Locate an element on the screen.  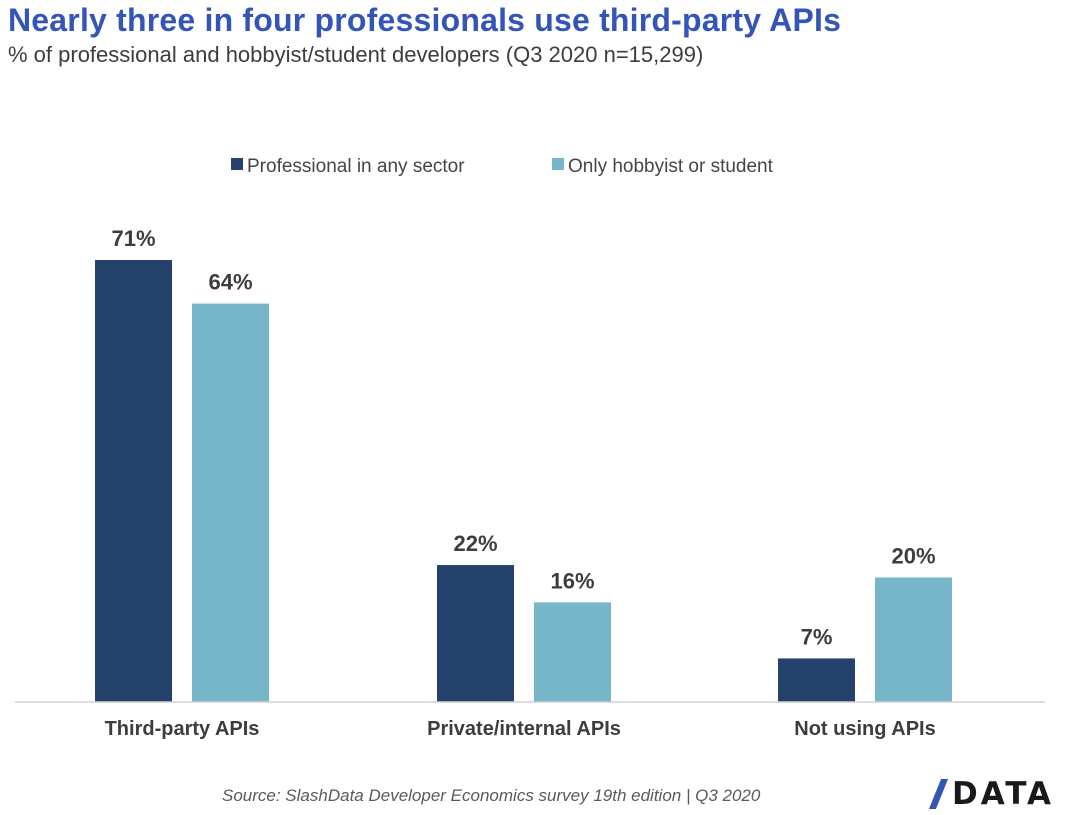
legend-label-1: Only hobbyist or student is located at coordinates (671, 166).